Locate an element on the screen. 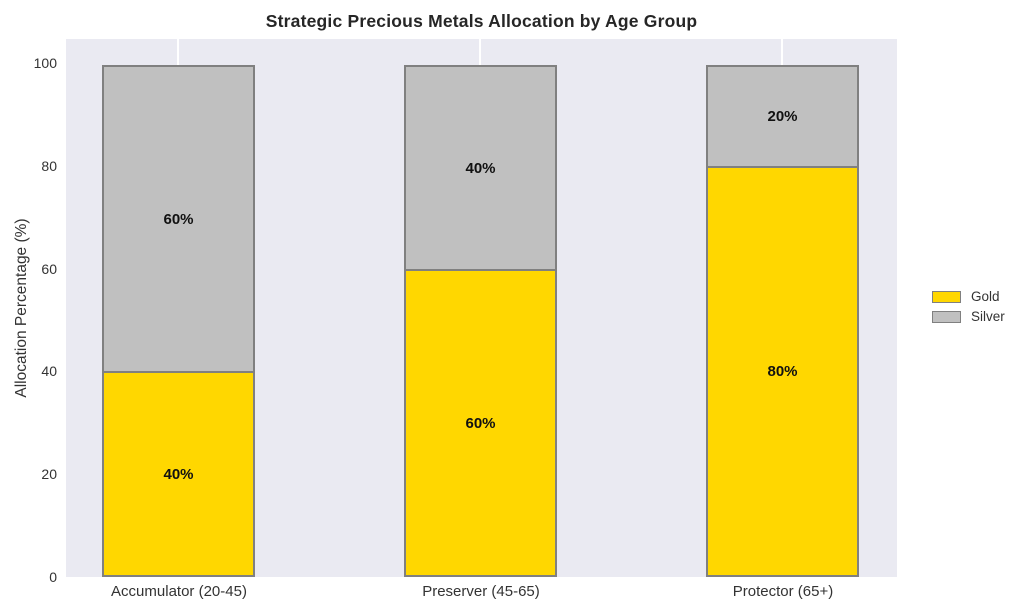  legend-swatch-silver is located at coordinates (946, 316).